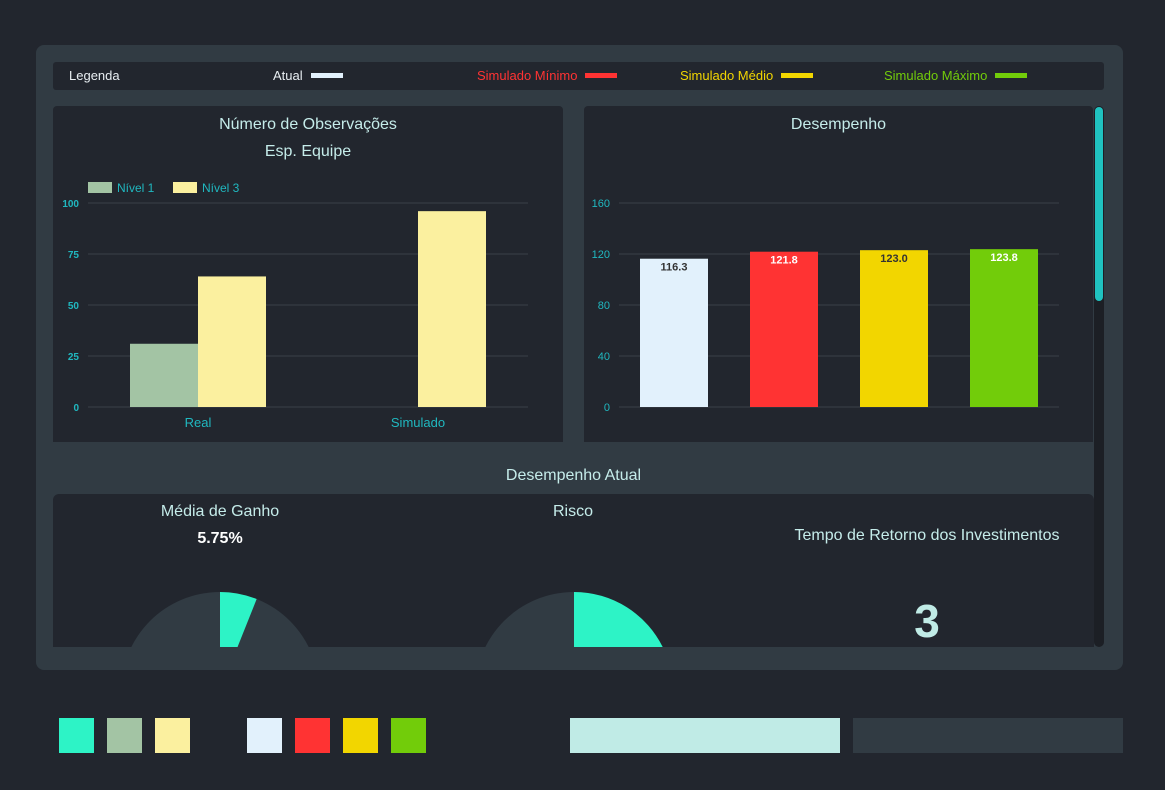  I want to click on legend-item-atual: Atual, so click(308, 75).